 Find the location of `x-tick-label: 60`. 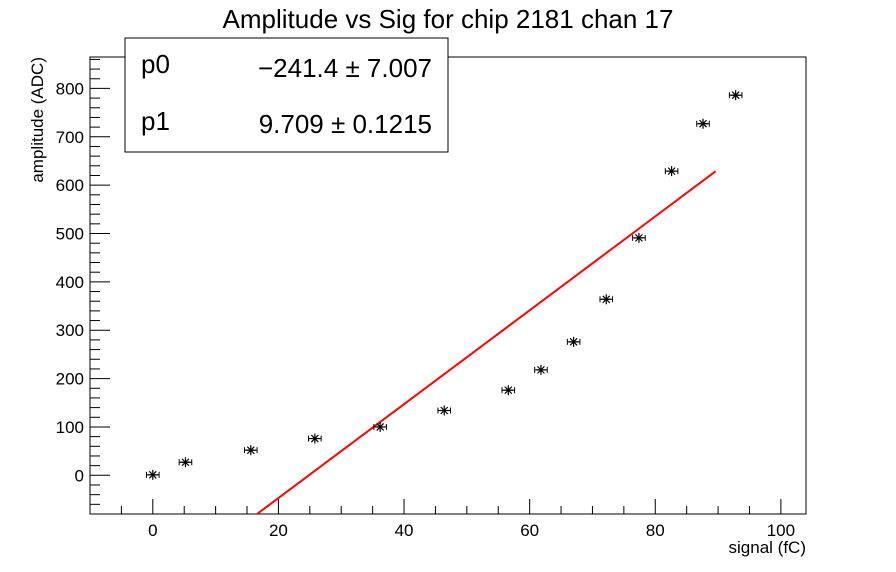

x-tick-label: 60 is located at coordinates (529, 530).